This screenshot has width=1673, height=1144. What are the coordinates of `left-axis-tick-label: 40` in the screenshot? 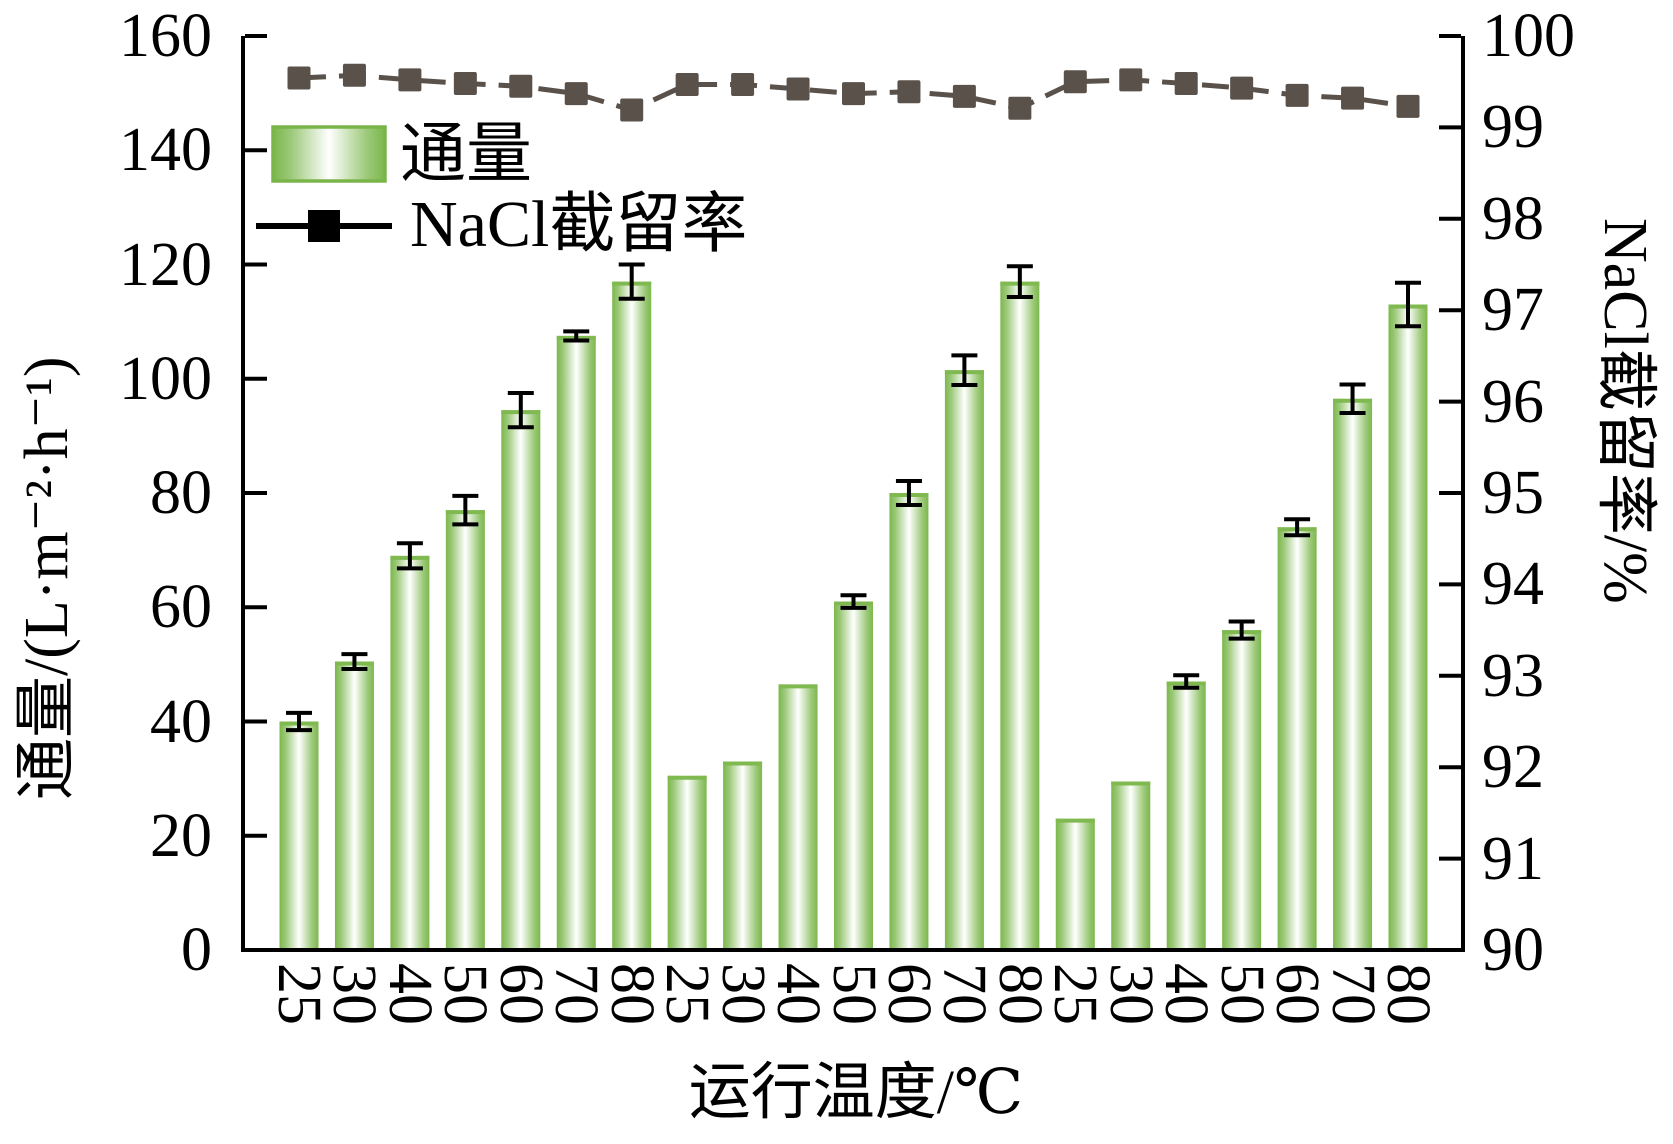 It's located at (181, 721).